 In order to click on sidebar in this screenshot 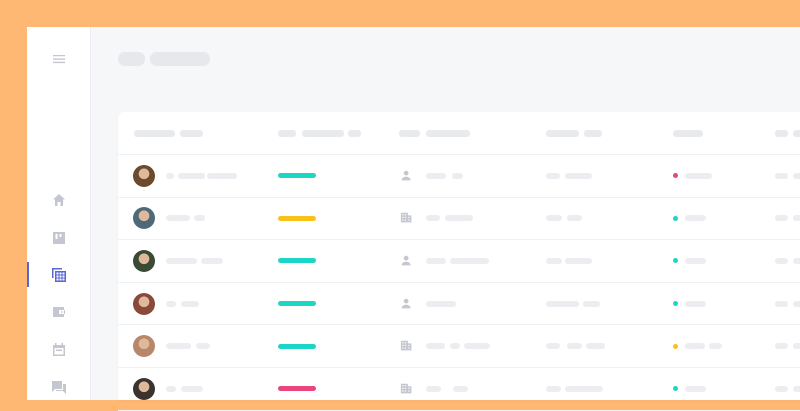, I will do `click(59, 213)`.